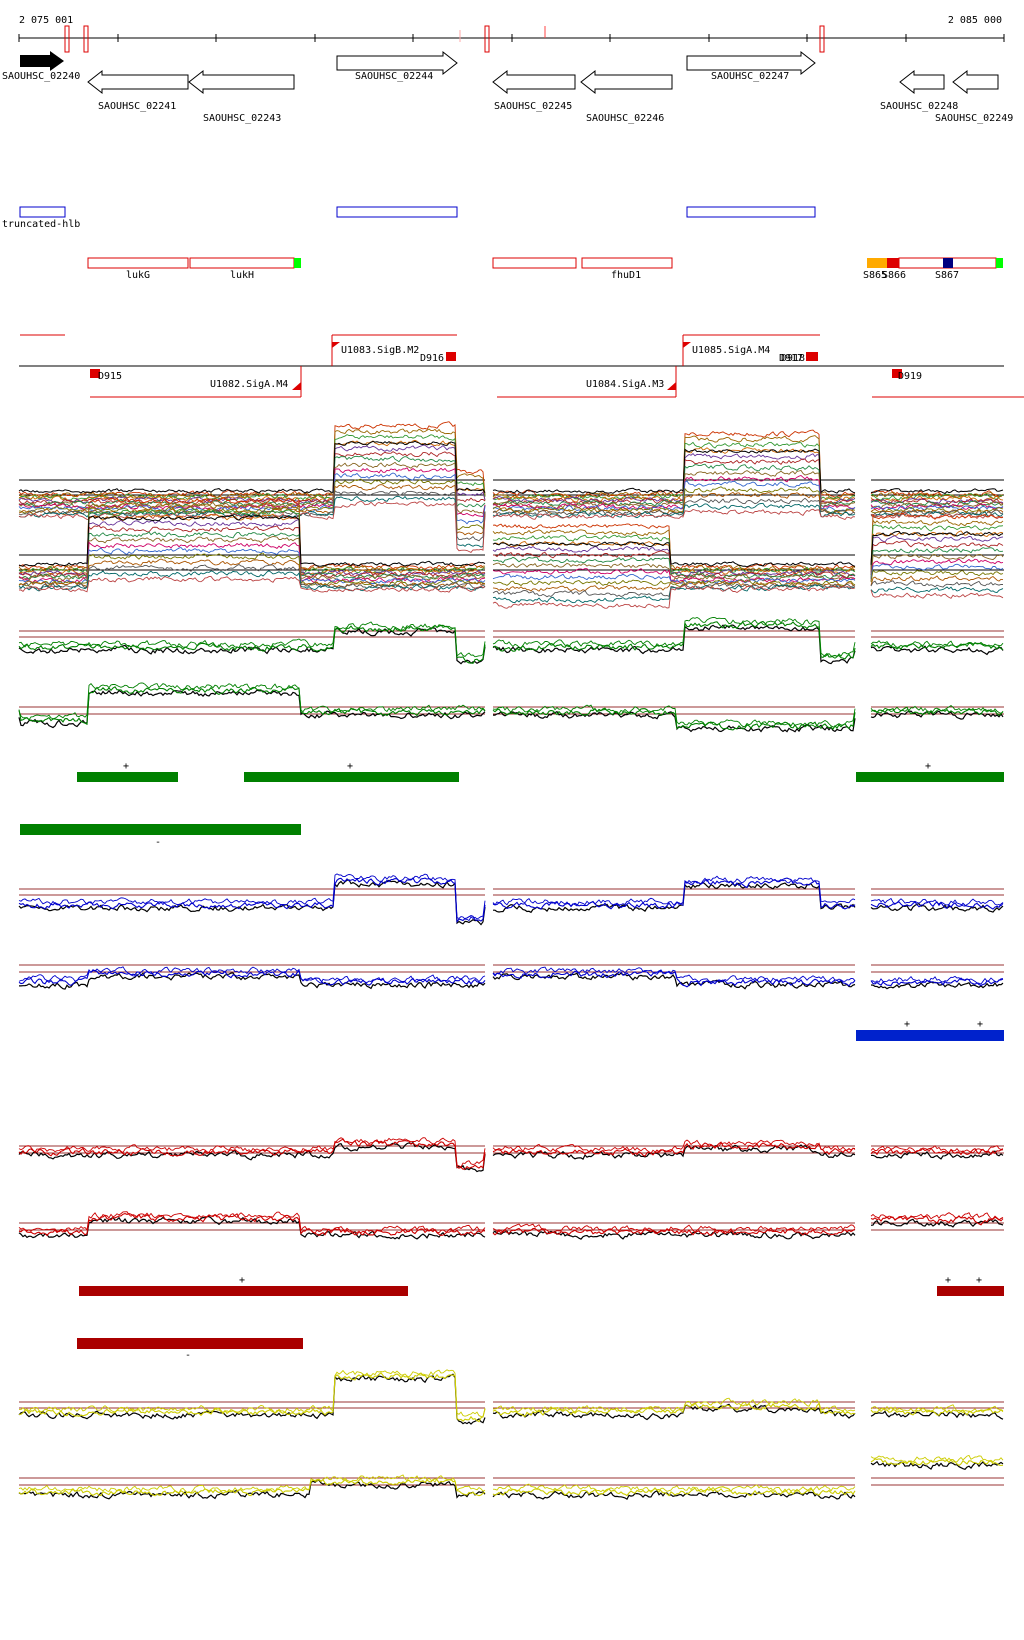 This screenshot has height=1640, width=1024. Describe the element at coordinates (242, 118) in the screenshot. I see `gene-label: SAOUHSC_02243` at that location.